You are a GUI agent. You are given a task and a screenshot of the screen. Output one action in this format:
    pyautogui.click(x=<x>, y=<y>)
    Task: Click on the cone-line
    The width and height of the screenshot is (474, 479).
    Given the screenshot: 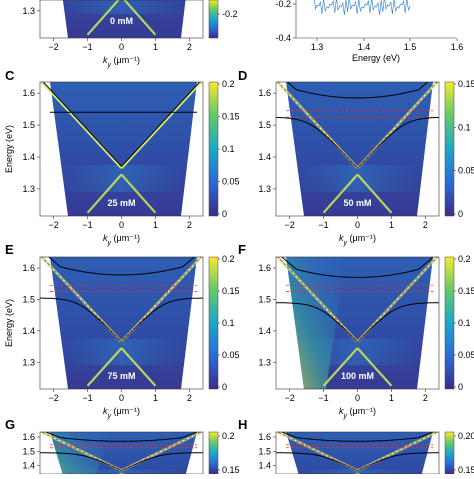 What is the action you would take?
    pyautogui.click(x=81, y=125)
    